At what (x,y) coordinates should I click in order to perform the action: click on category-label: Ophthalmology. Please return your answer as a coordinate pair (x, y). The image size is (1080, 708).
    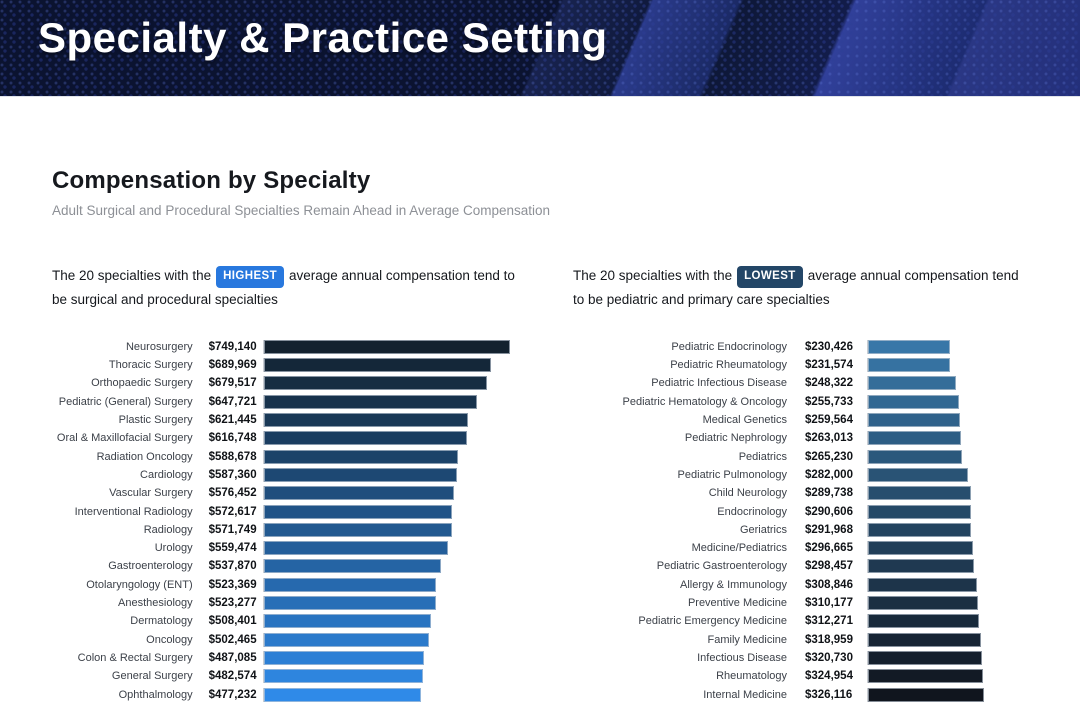
    Looking at the image, I should click on (155, 694).